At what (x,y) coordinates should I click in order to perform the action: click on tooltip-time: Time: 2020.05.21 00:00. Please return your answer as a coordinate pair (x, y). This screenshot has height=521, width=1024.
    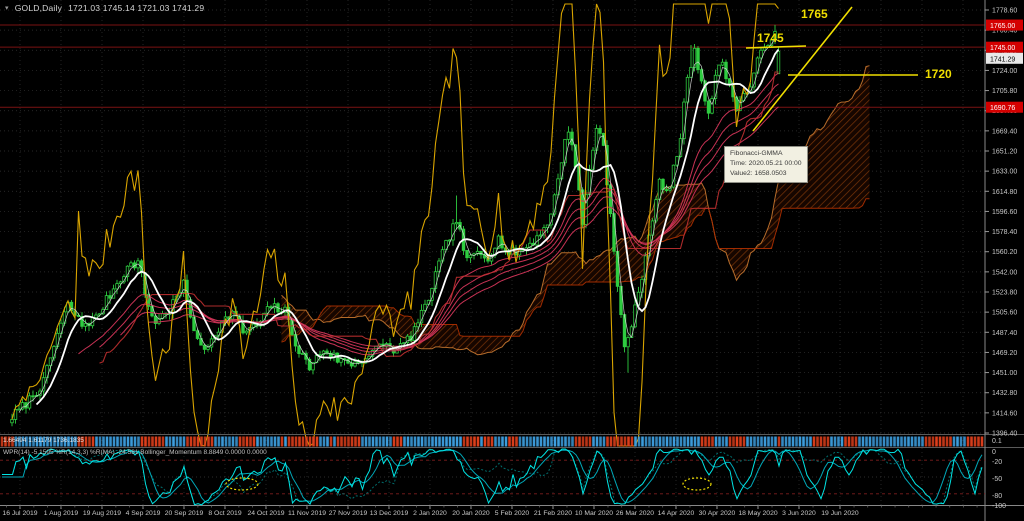
    Looking at the image, I should click on (766, 163).